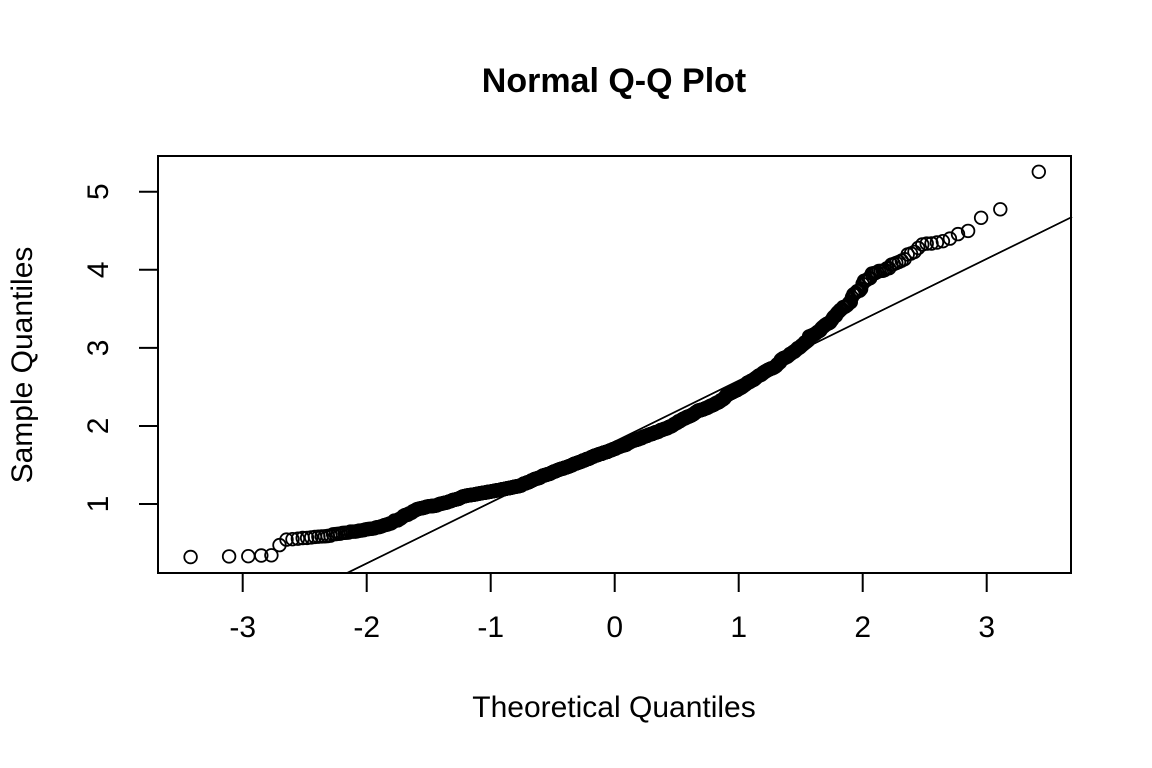 This screenshot has height=768, width=1152. Describe the element at coordinates (490, 627) in the screenshot. I see `x-tick-label: -1` at that location.